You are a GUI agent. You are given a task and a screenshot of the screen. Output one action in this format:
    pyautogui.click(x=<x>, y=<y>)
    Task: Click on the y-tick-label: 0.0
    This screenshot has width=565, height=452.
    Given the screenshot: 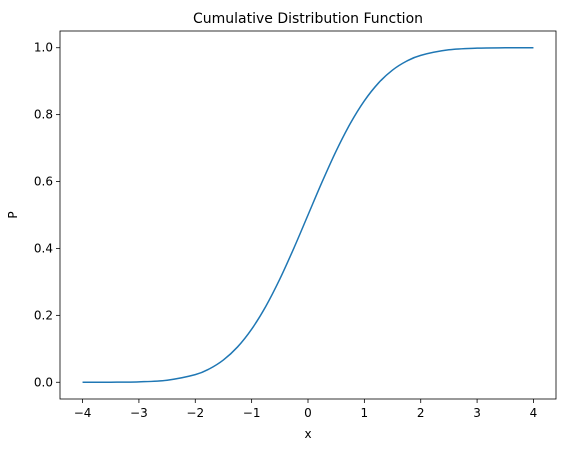 What is the action you would take?
    pyautogui.click(x=43, y=382)
    